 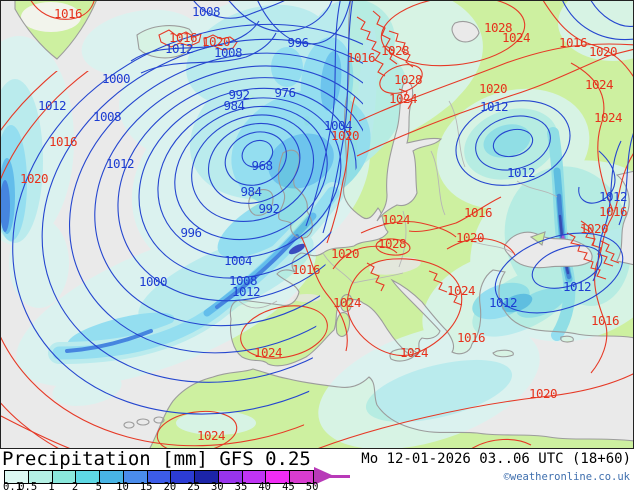 I want to click on colorbar-tick-label: 50, so click(x=312, y=485).